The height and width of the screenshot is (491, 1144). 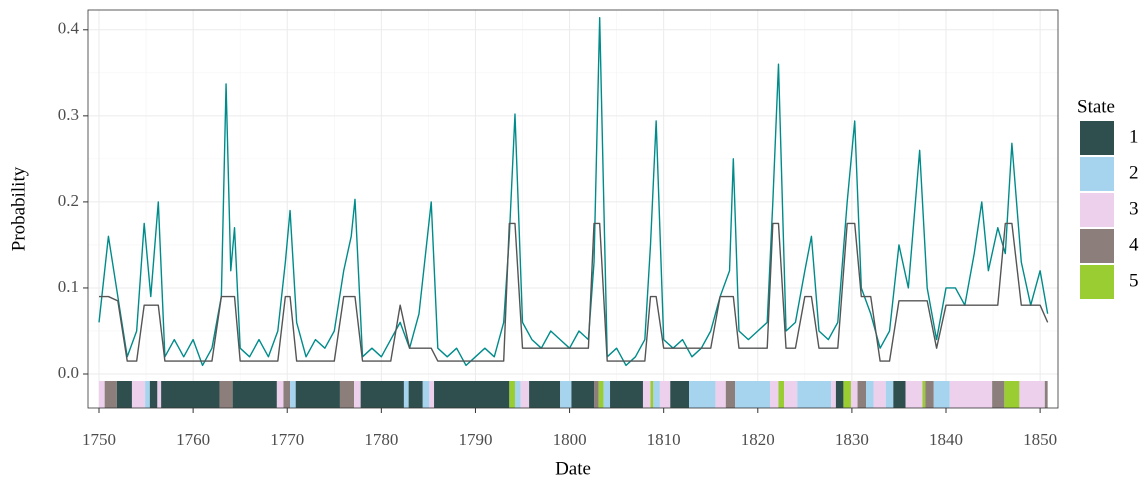 What do you see at coordinates (1096, 106) in the screenshot?
I see `legend-title: State` at bounding box center [1096, 106].